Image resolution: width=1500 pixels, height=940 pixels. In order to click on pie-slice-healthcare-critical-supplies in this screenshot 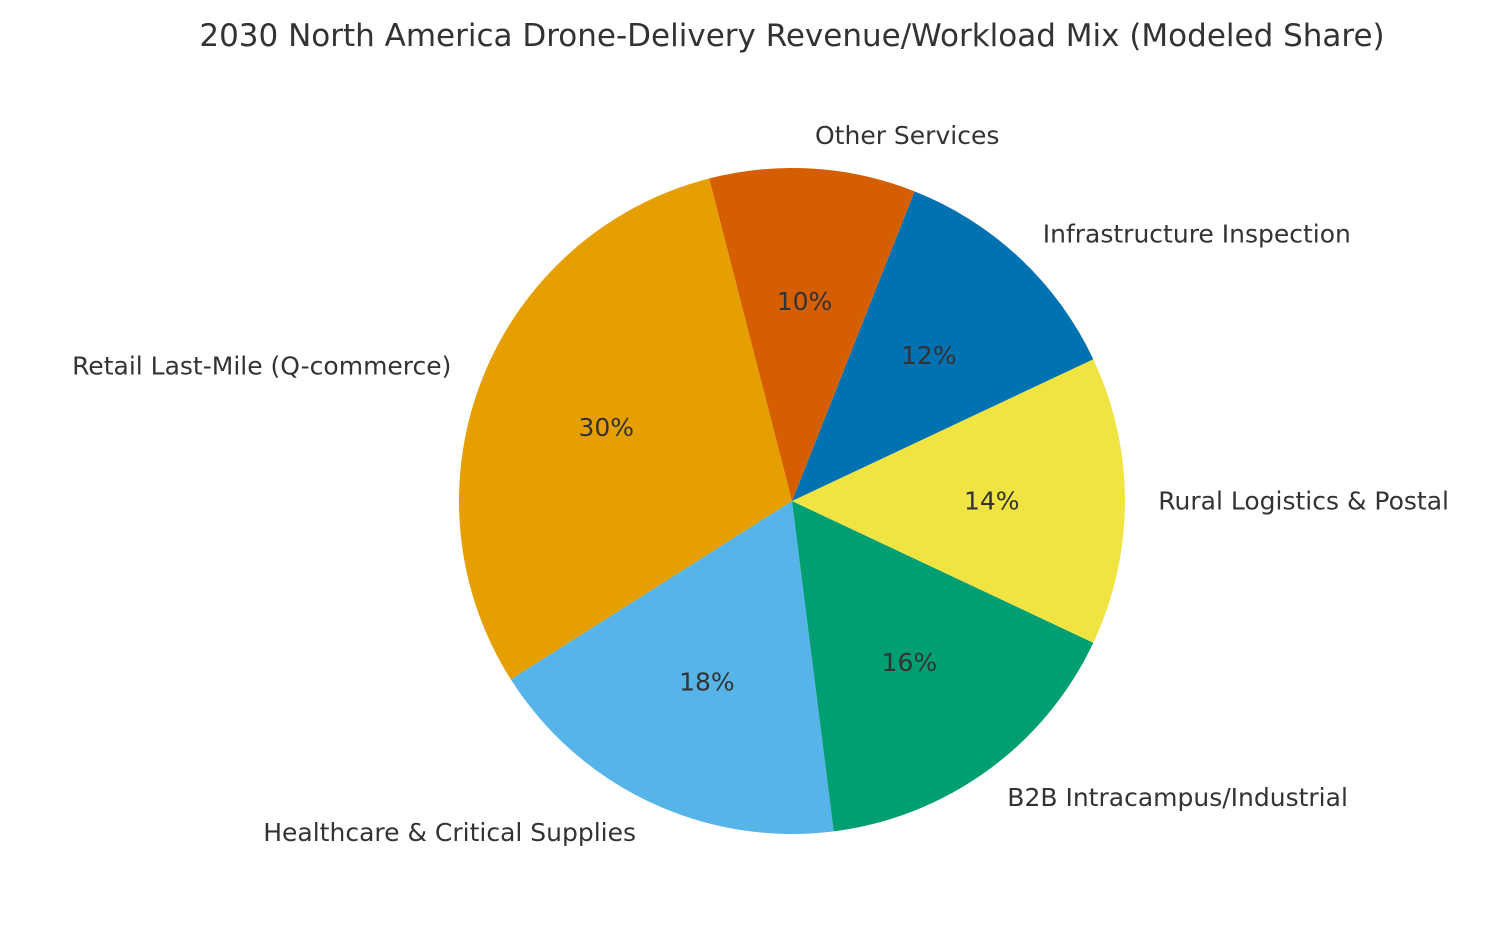, I will do `click(672, 668)`.